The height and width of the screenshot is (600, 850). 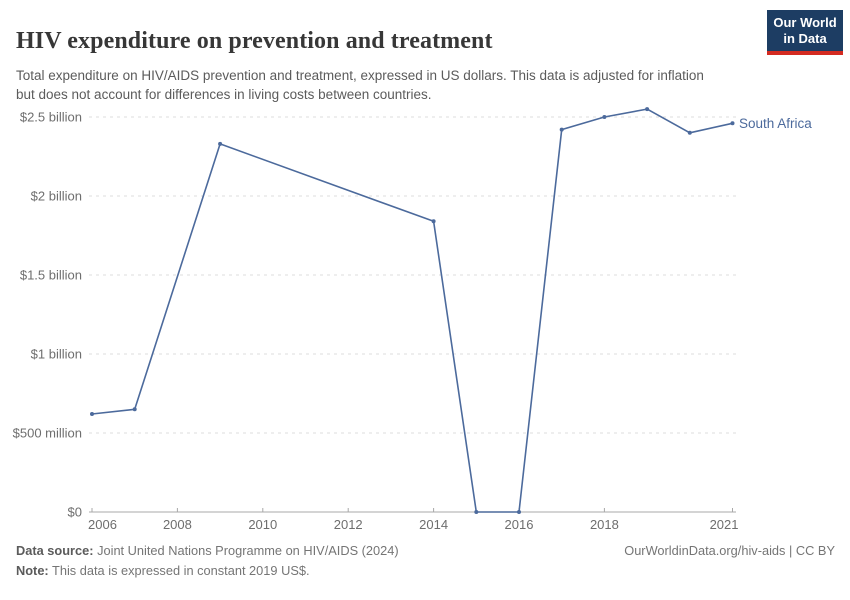 What do you see at coordinates (55, 550) in the screenshot?
I see `data-source-label: Data source:` at bounding box center [55, 550].